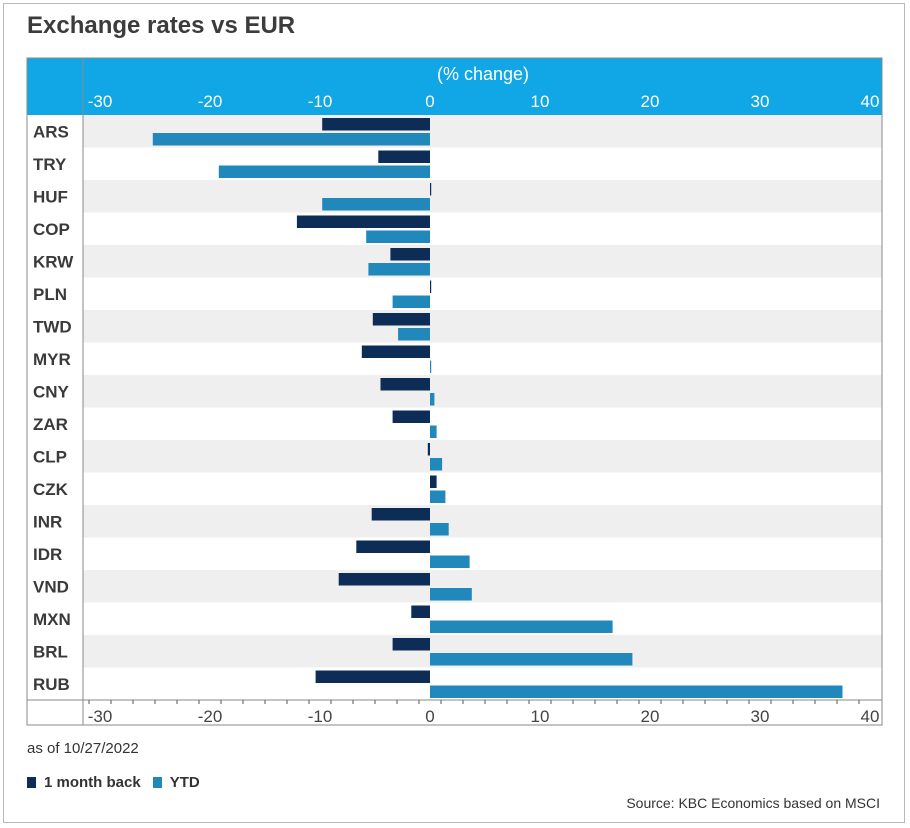 Image resolution: width=910 pixels, height=828 pixels. What do you see at coordinates (484, 716) in the screenshot?
I see `bottom-tick-labels: -30 -20 -10 0 10 20 30 40` at bounding box center [484, 716].